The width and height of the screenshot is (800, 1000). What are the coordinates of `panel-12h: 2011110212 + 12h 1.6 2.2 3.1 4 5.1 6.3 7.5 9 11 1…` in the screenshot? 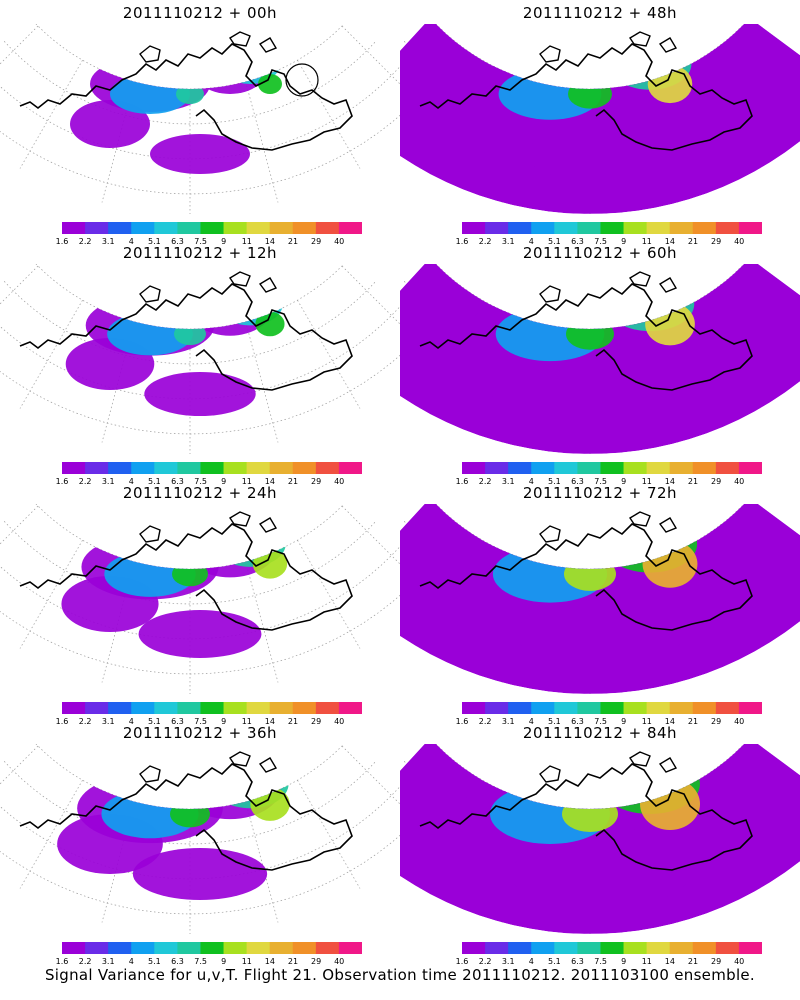 It's located at (200, 363).